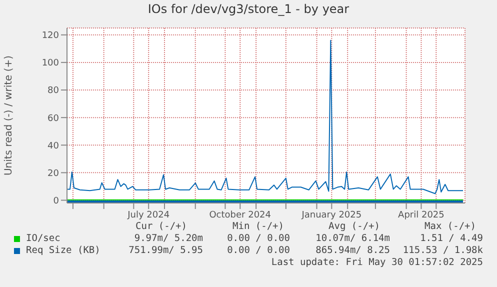  I want to click on y-tick-label: 60, so click(54, 119).